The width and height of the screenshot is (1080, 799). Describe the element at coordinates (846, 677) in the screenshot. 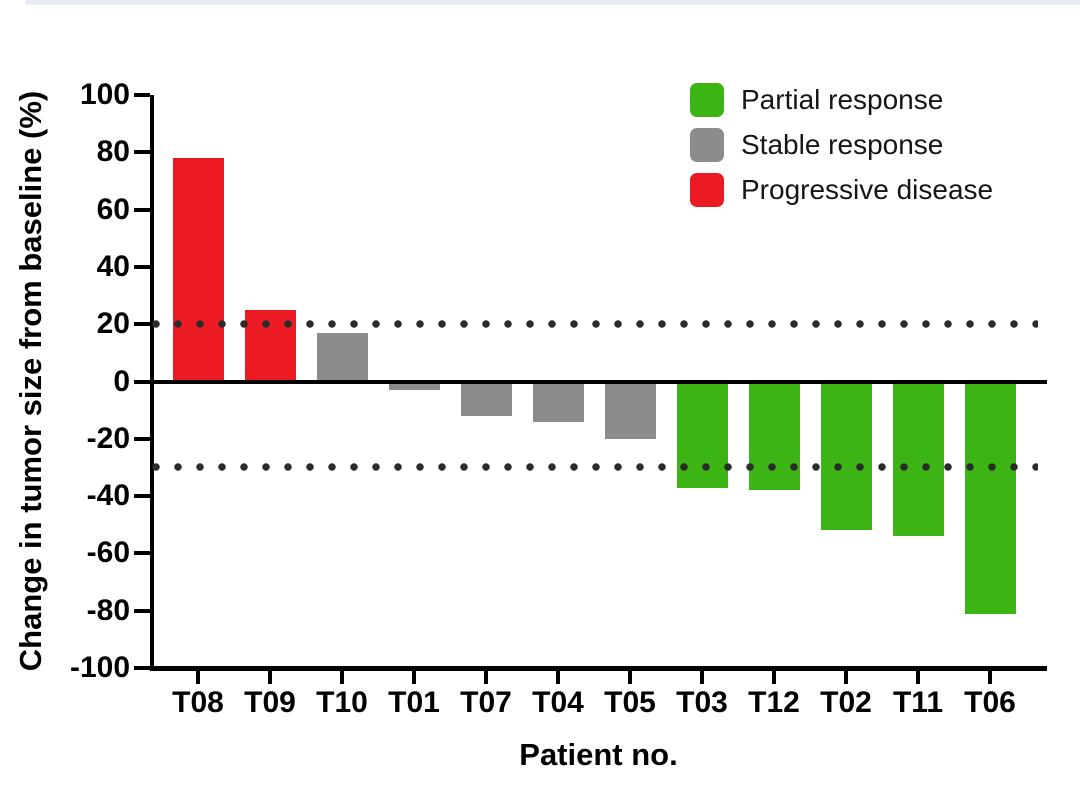

I see `x-tick-mark-T02` at that location.